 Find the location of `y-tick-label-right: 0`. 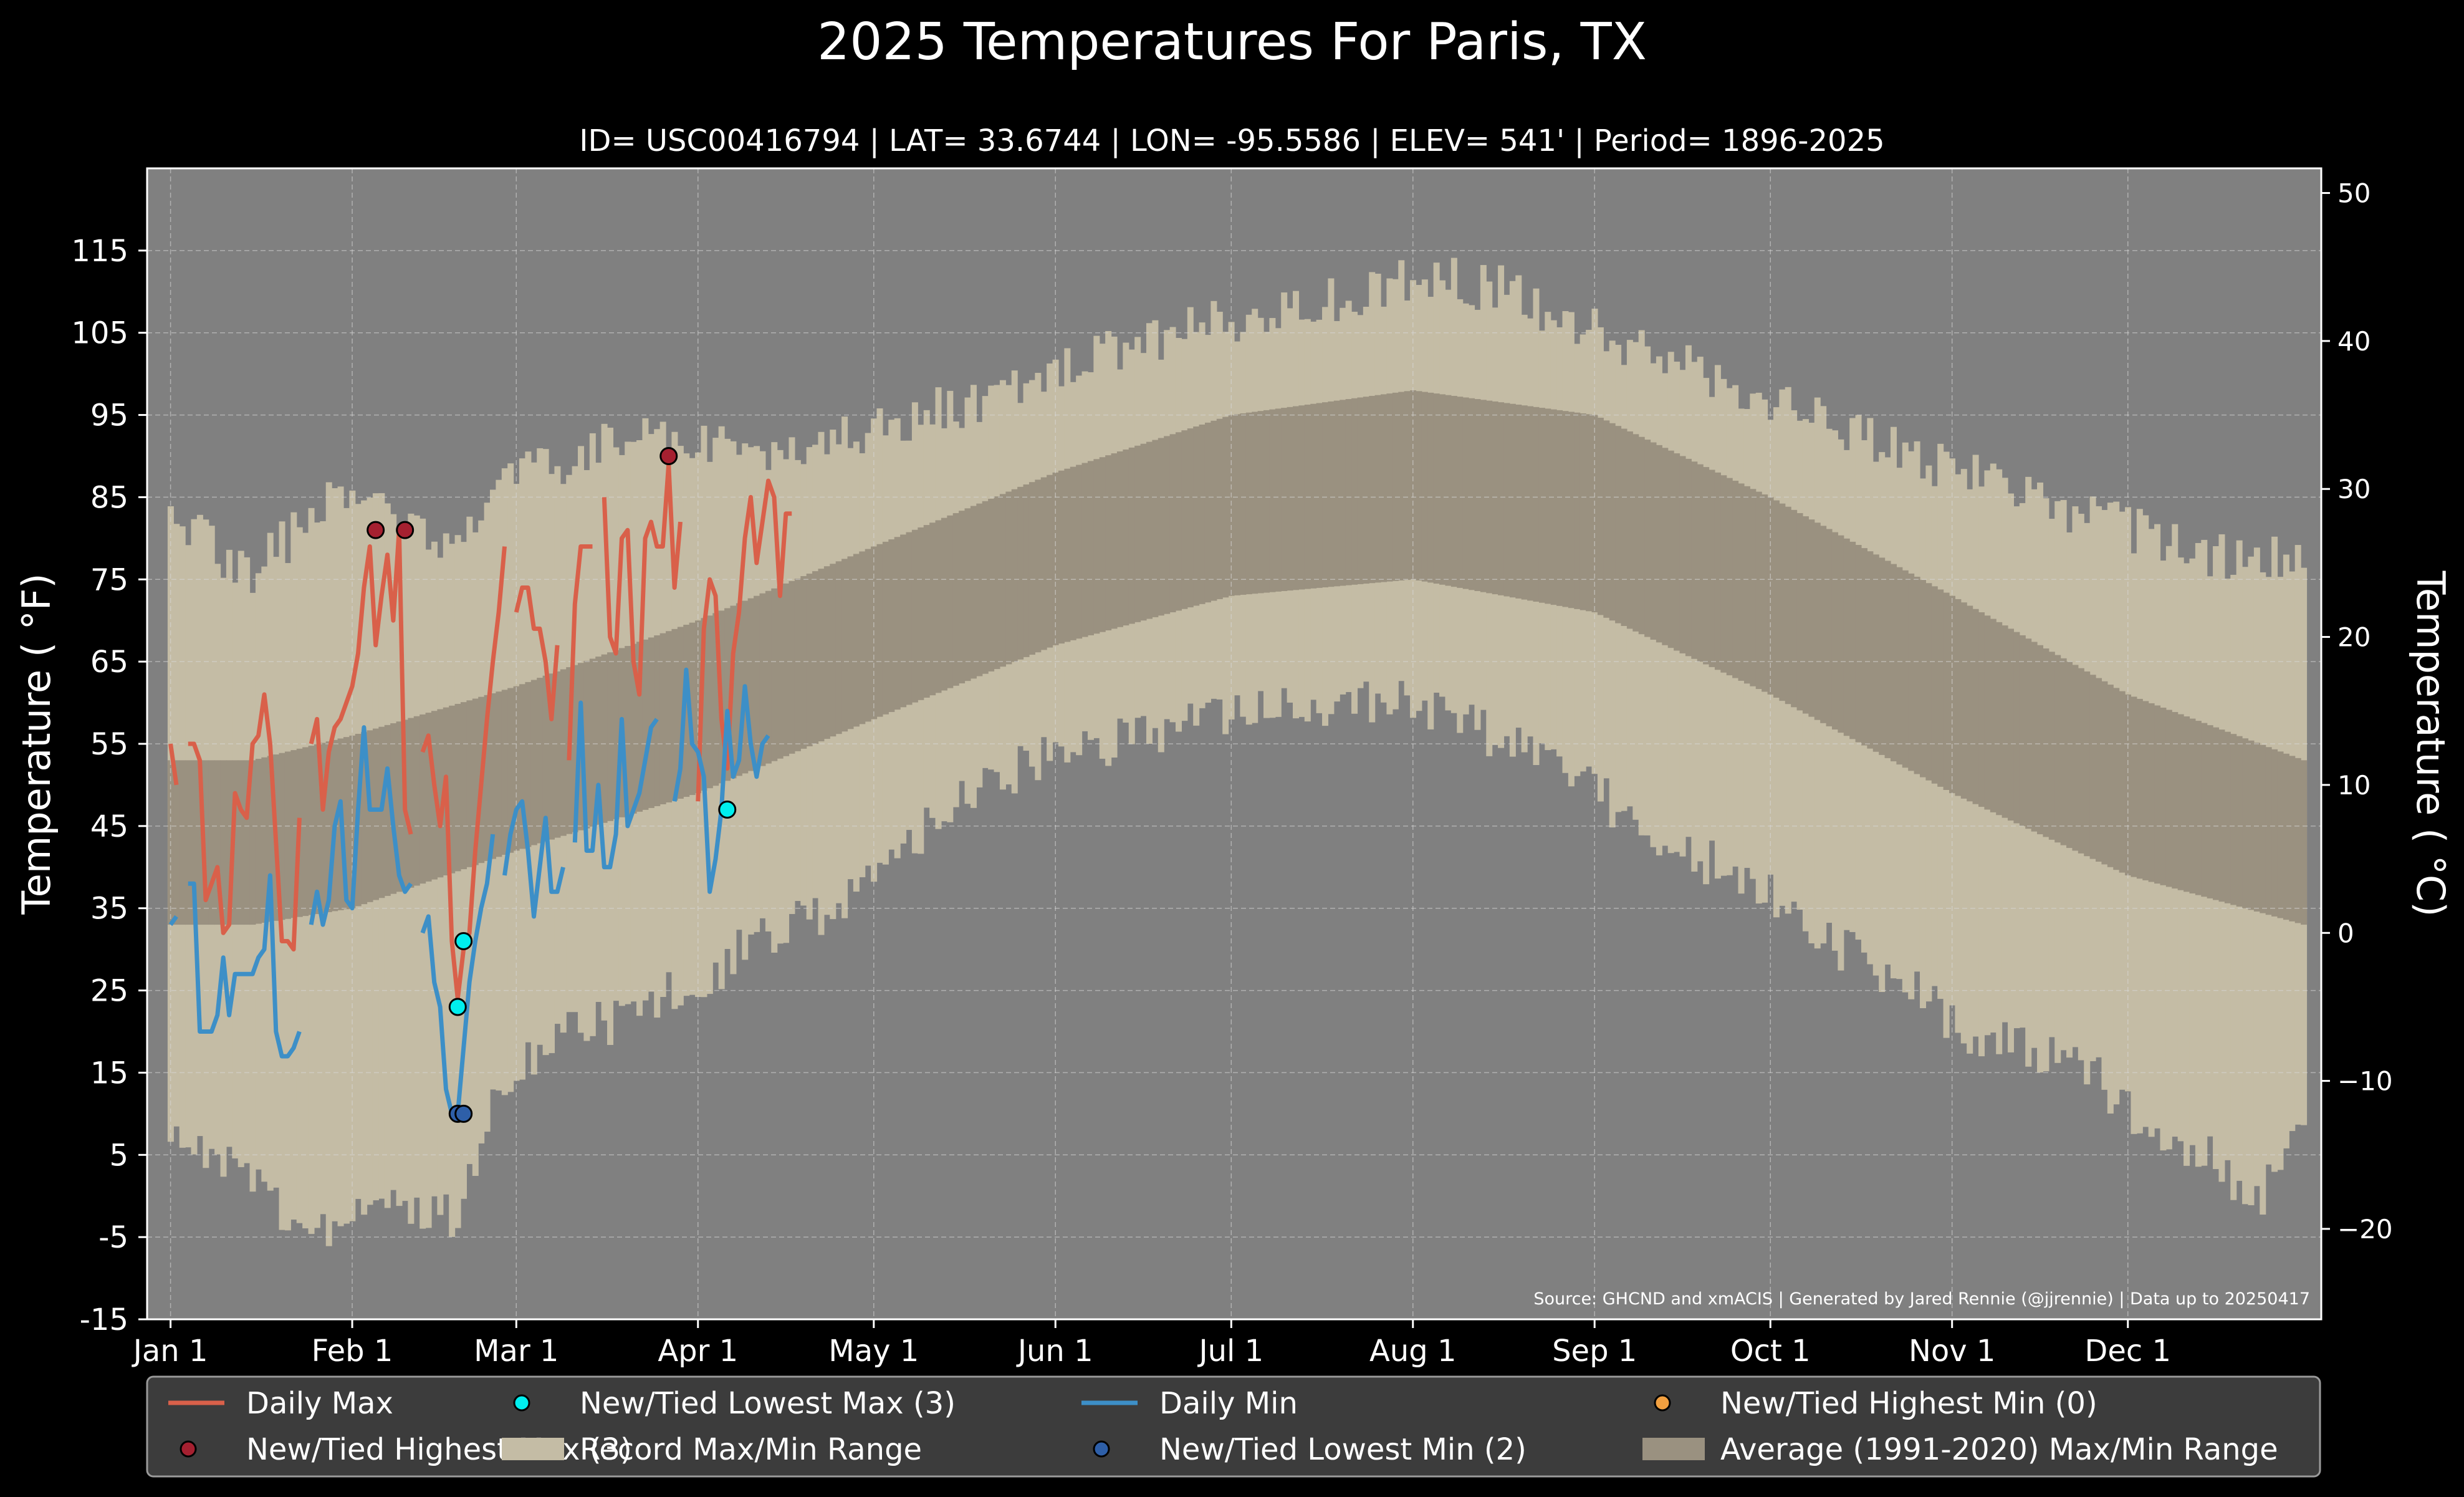

y-tick-label-right: 0 is located at coordinates (2345, 933).